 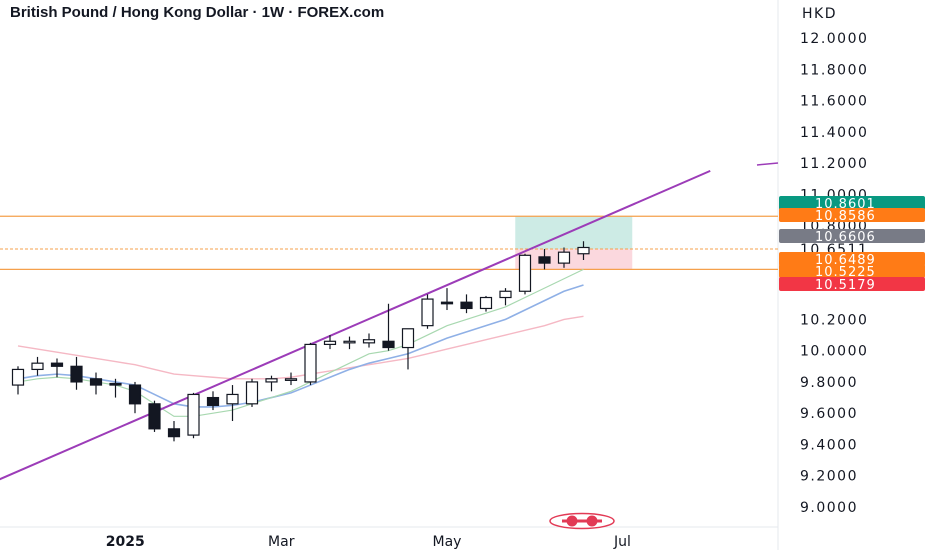 I want to click on price-tick-label: 11.4000, so click(x=834, y=133).